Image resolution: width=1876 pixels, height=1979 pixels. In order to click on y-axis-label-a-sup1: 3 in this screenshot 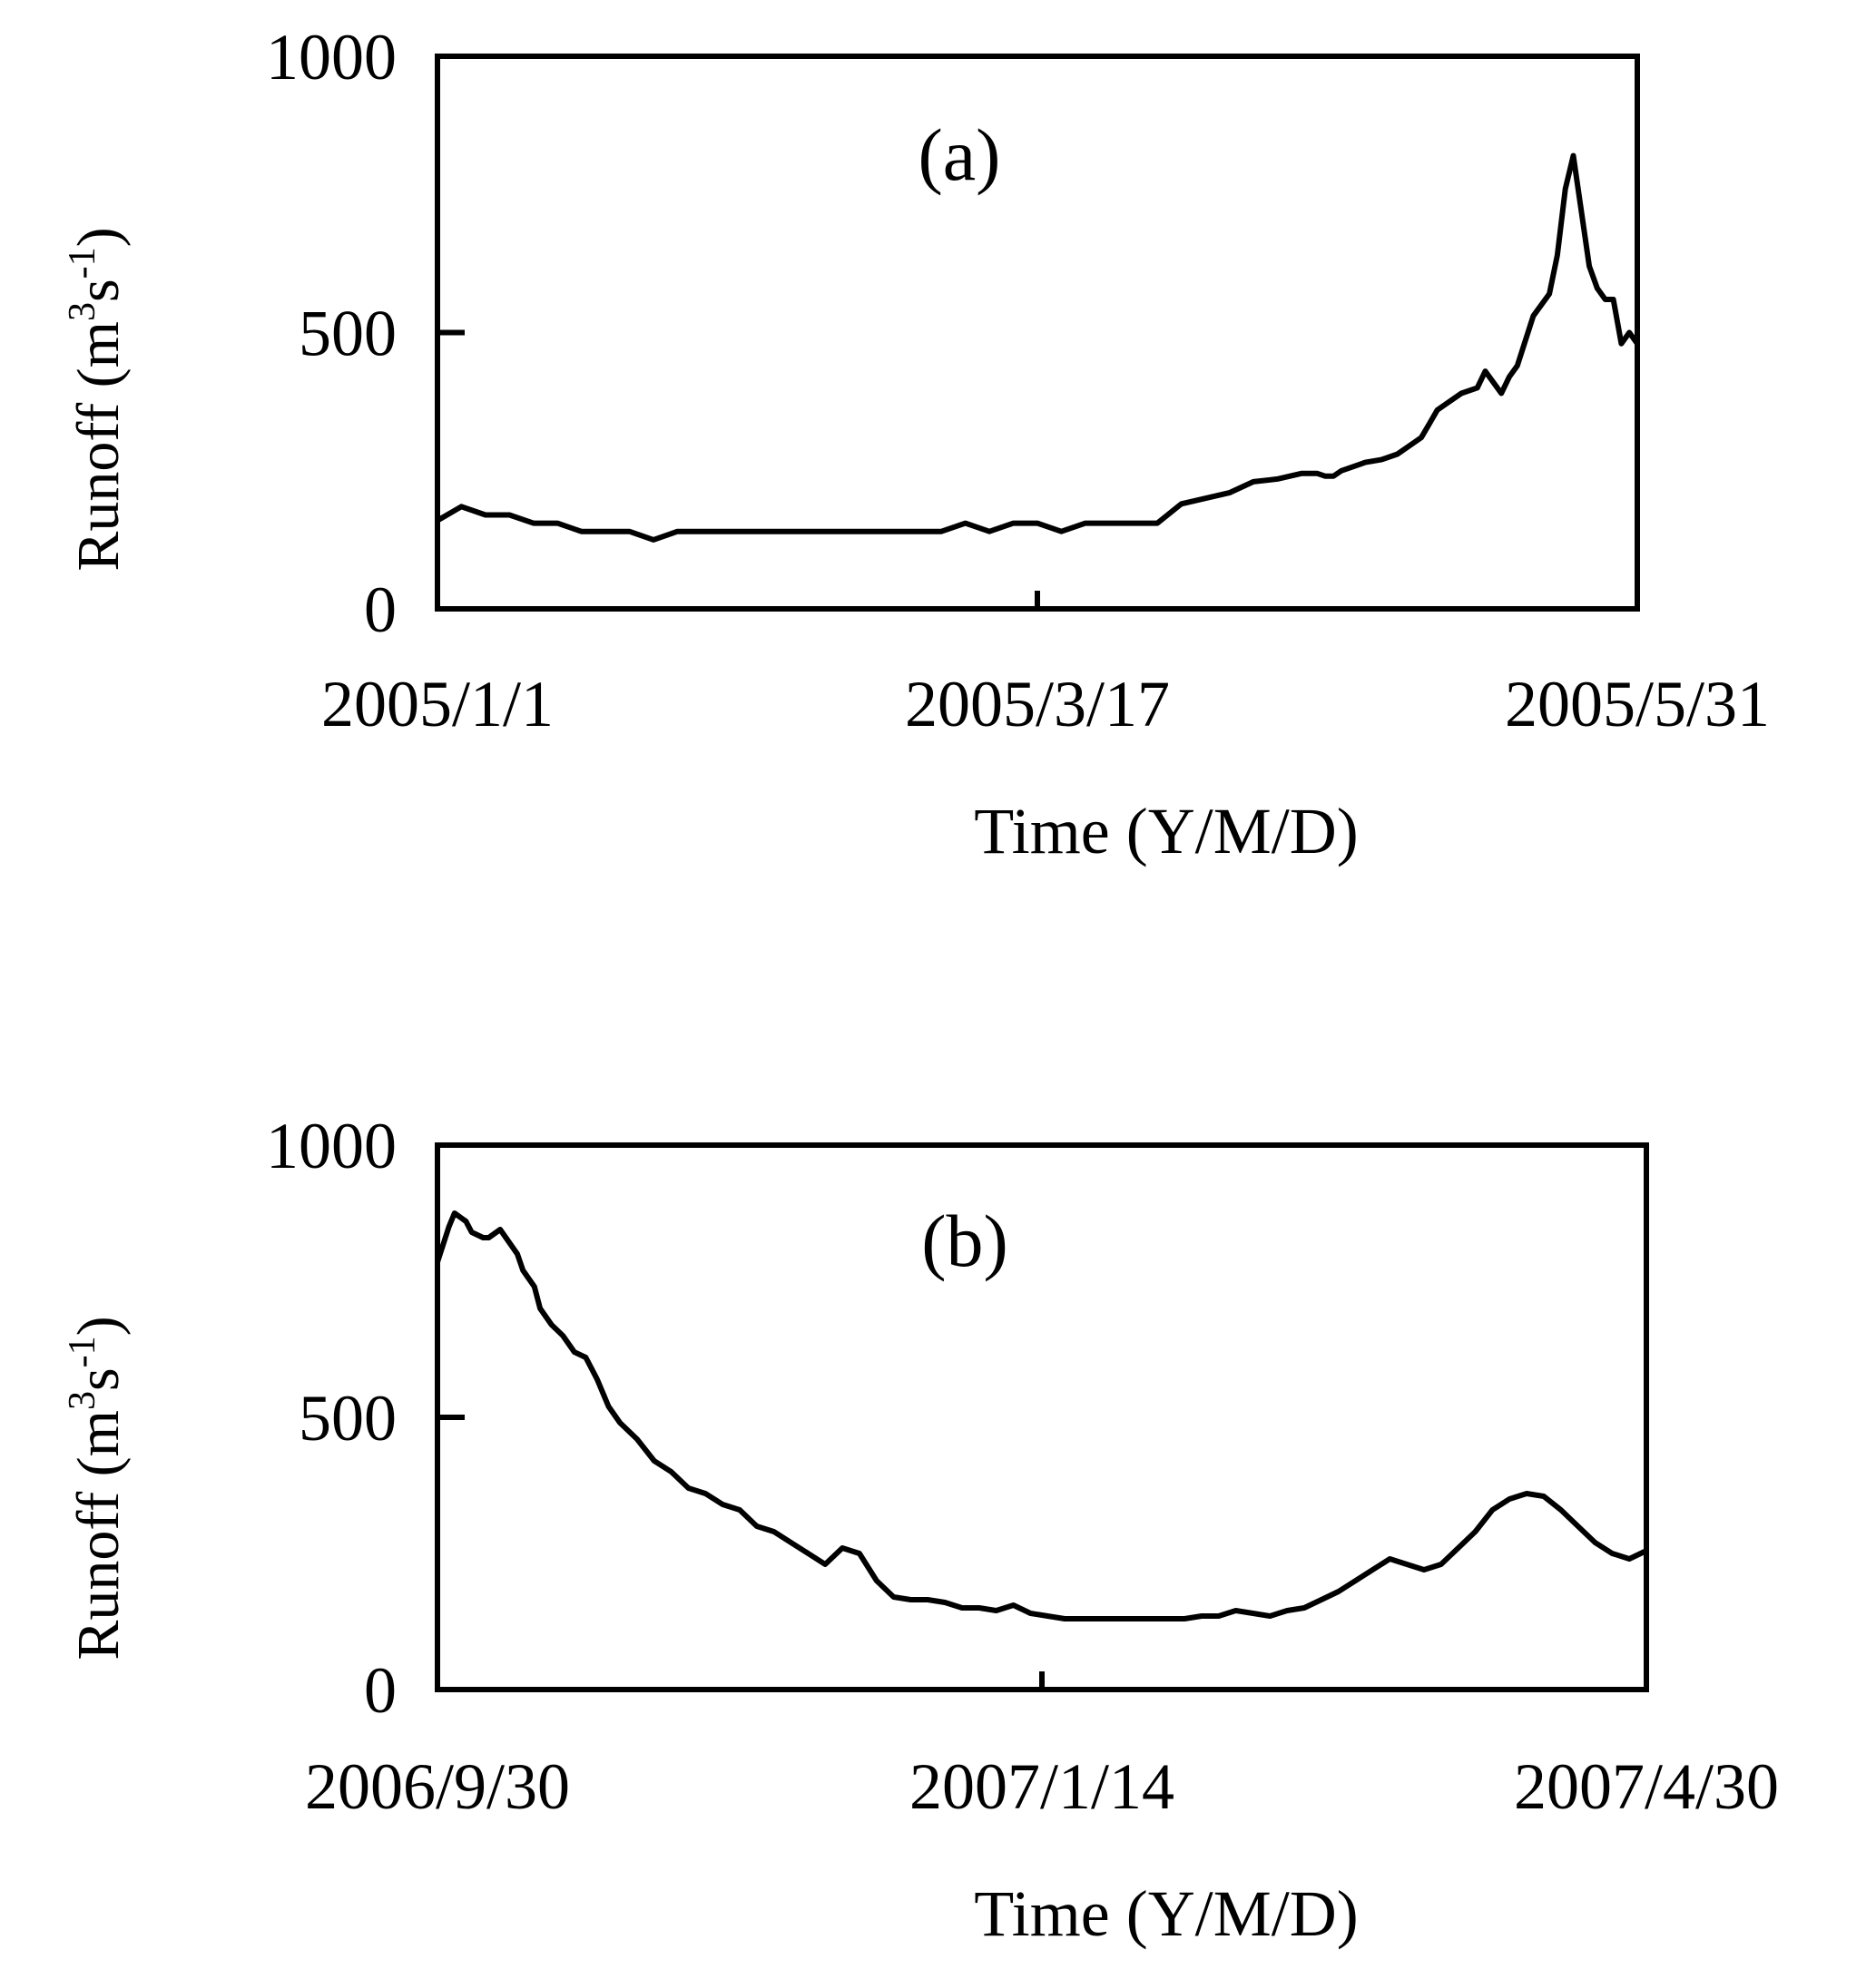, I will do `click(83, 311)`.